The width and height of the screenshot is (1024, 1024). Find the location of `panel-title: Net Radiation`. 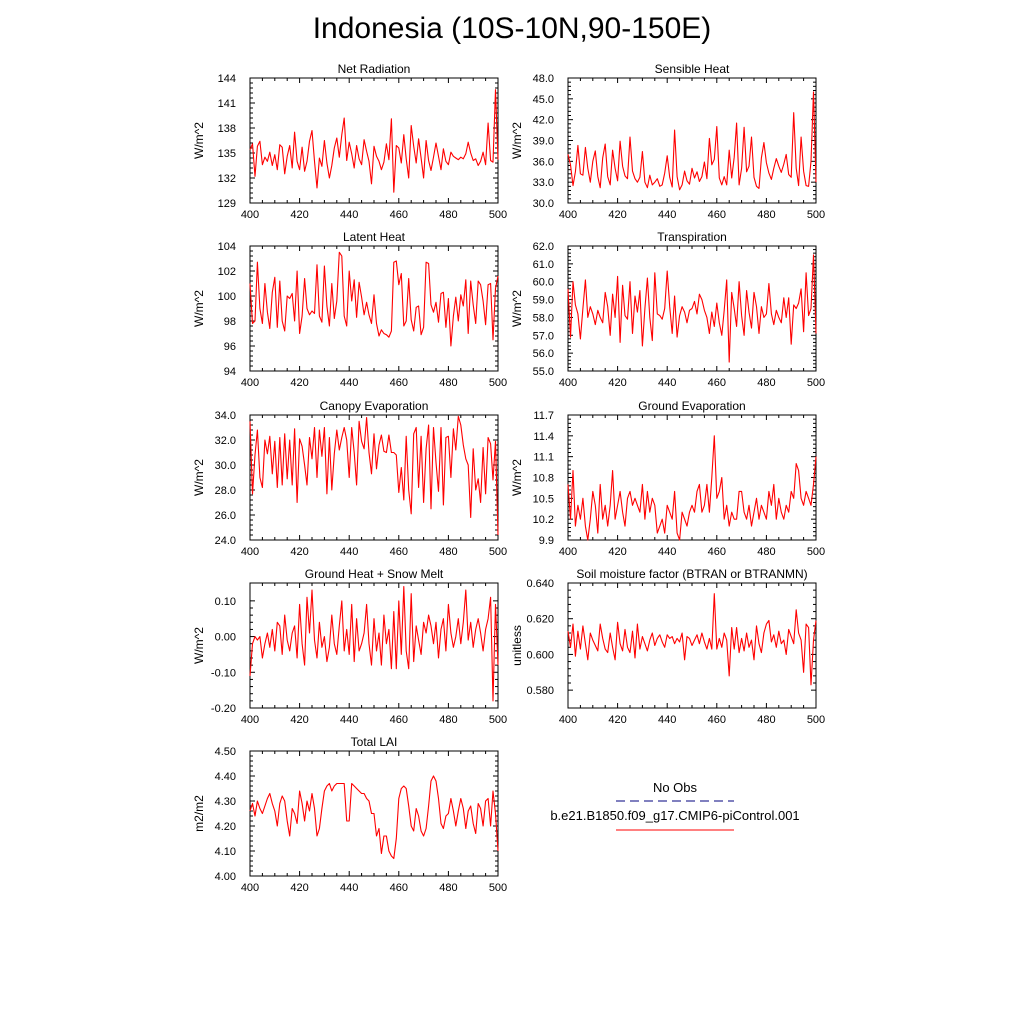

panel-title: Net Radiation is located at coordinates (374, 69).